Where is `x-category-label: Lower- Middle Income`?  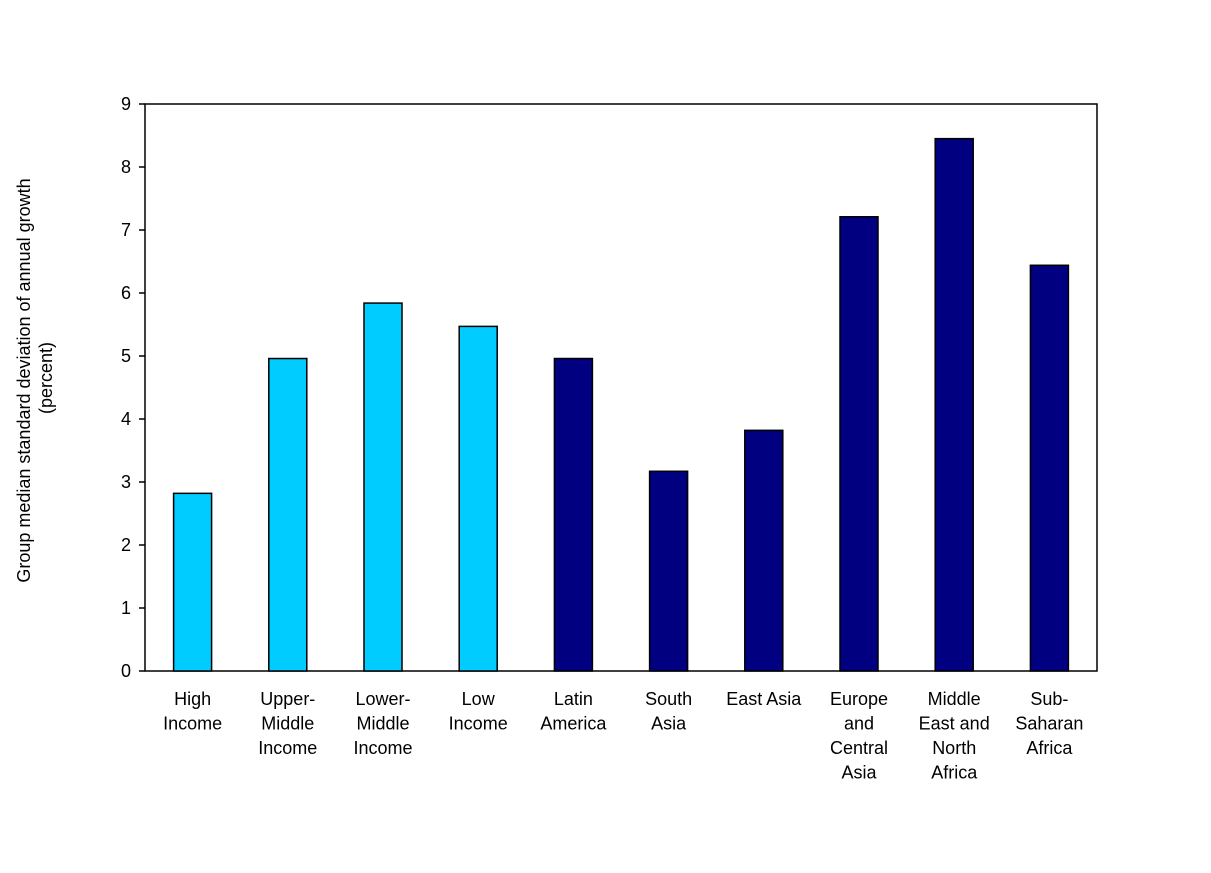 x-category-label: Lower- Middle Income is located at coordinates (382, 723).